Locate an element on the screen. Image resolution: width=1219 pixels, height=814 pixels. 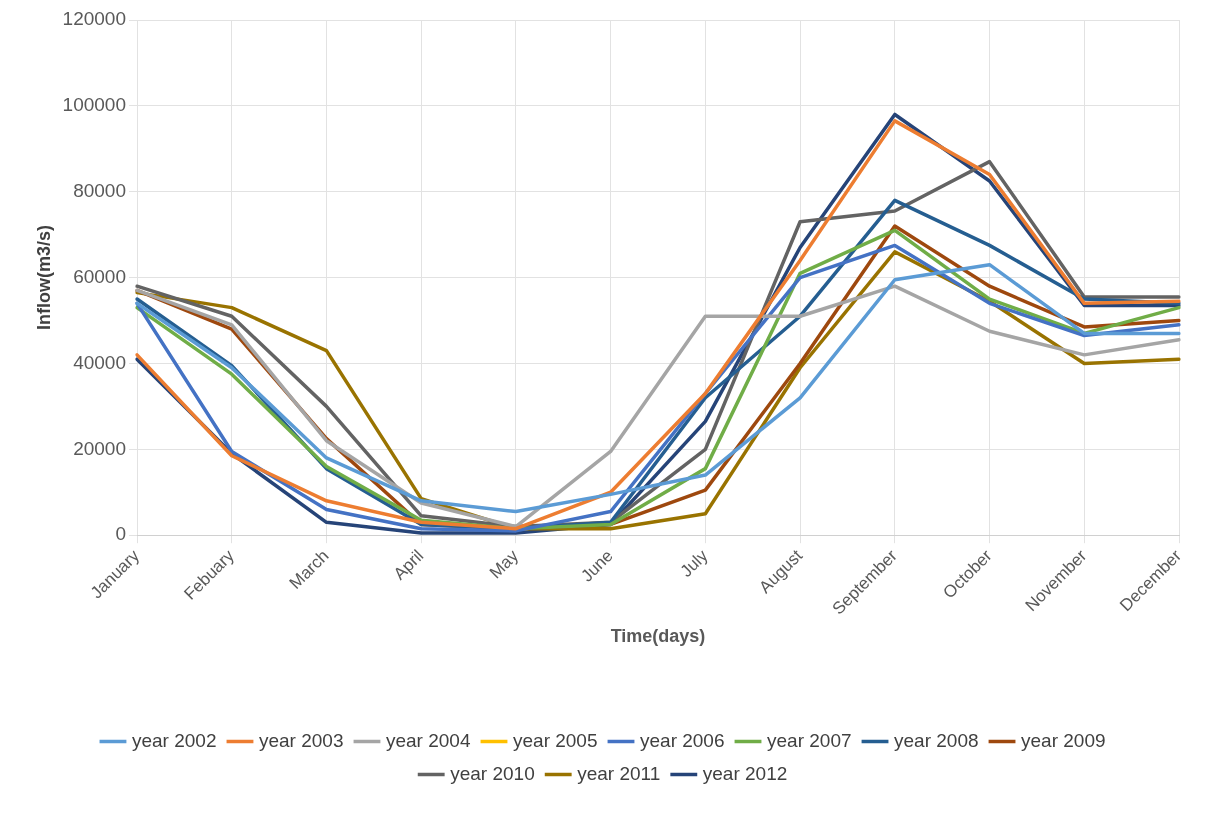
x-tick-label: July is located at coordinates (694, 563).